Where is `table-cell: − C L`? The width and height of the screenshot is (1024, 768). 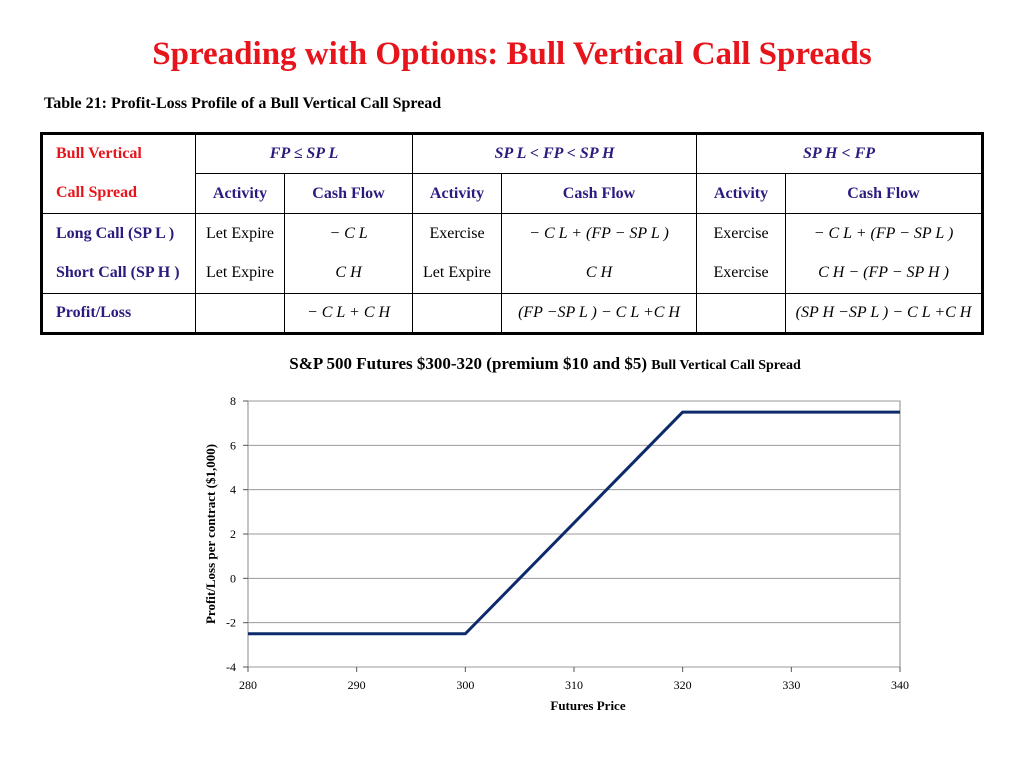 table-cell: − C L is located at coordinates (348, 233).